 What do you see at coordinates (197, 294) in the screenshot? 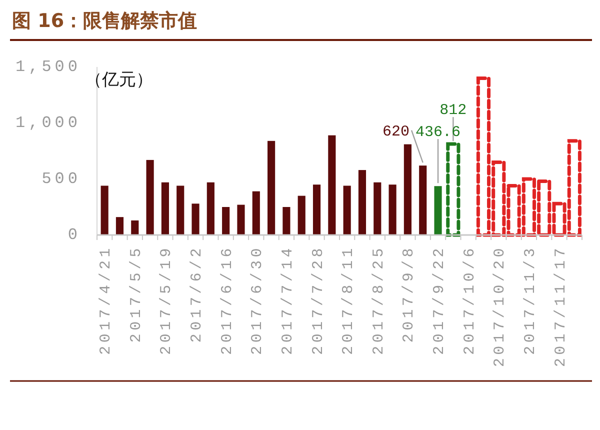
I see `x-tick-label: 2017/6/2` at bounding box center [197, 294].